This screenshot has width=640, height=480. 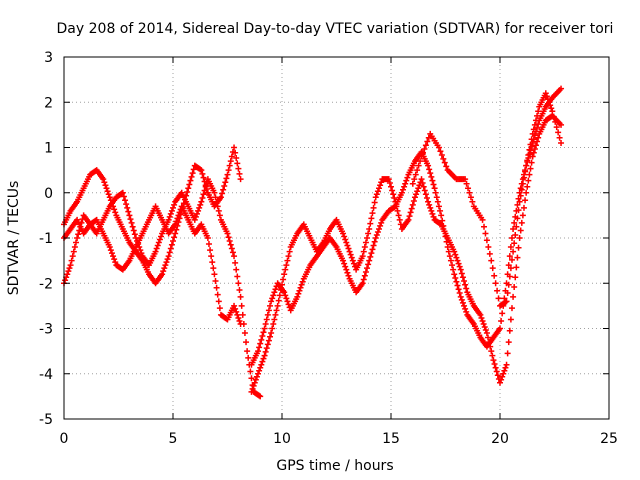 What do you see at coordinates (609, 439) in the screenshot?
I see `x-tick-label: 25` at bounding box center [609, 439].